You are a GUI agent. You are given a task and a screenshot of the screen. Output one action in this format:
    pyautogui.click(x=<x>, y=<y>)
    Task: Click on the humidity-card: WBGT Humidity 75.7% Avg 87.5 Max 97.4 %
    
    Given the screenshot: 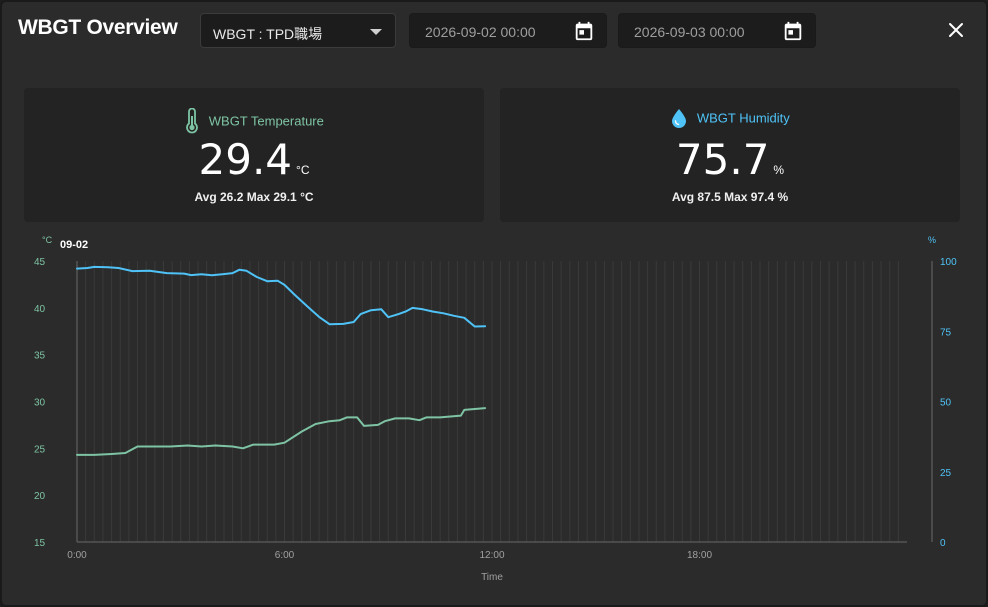 What is the action you would take?
    pyautogui.click(x=730, y=155)
    